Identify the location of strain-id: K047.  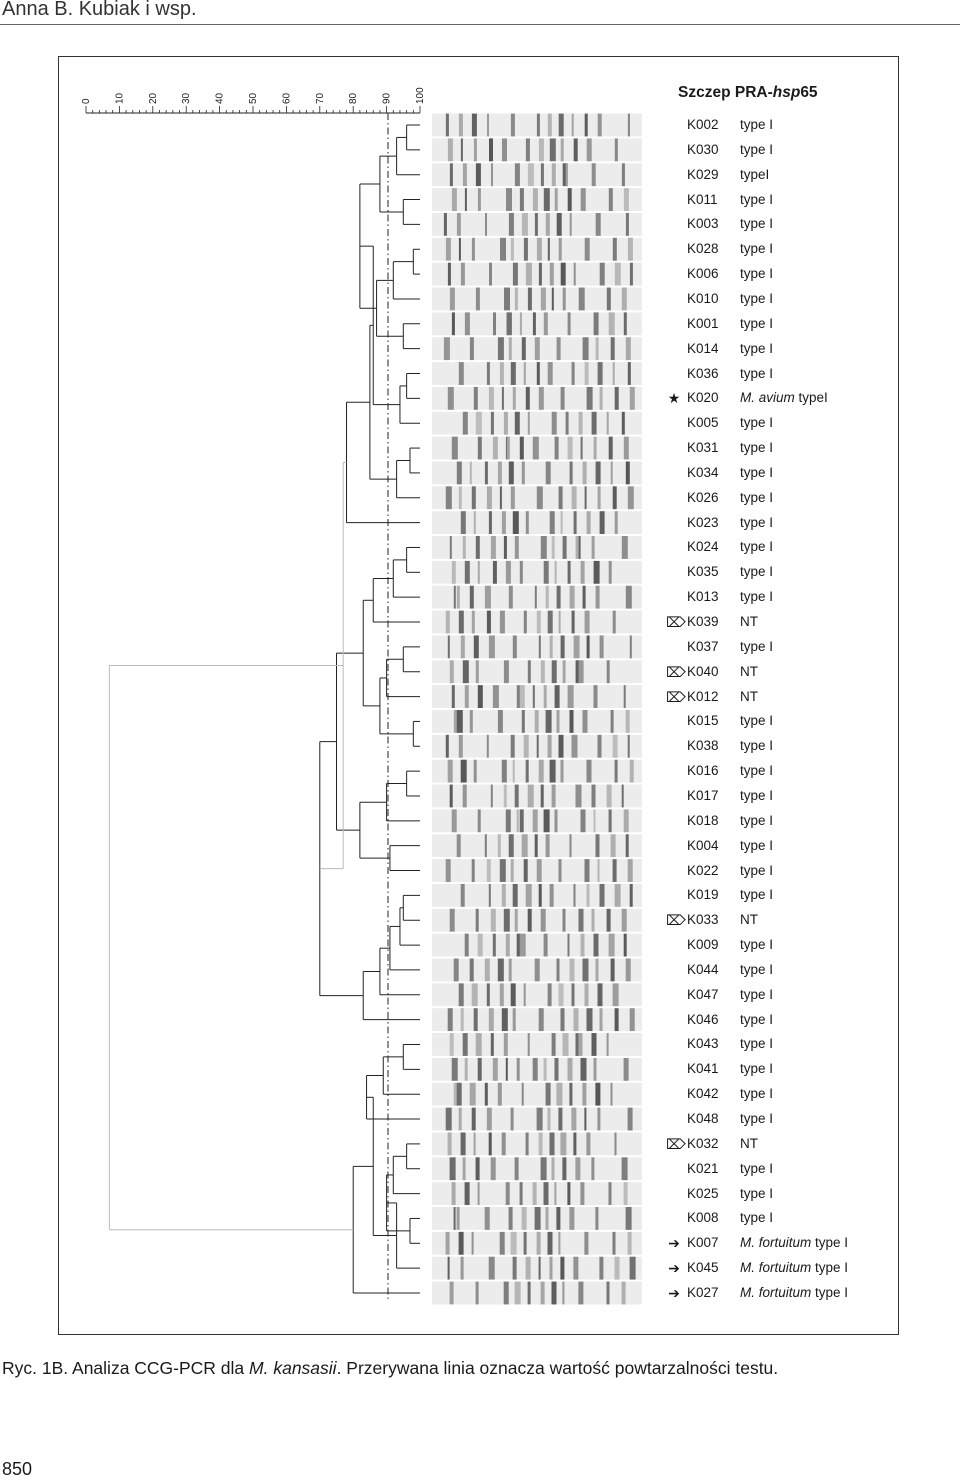
(703, 994).